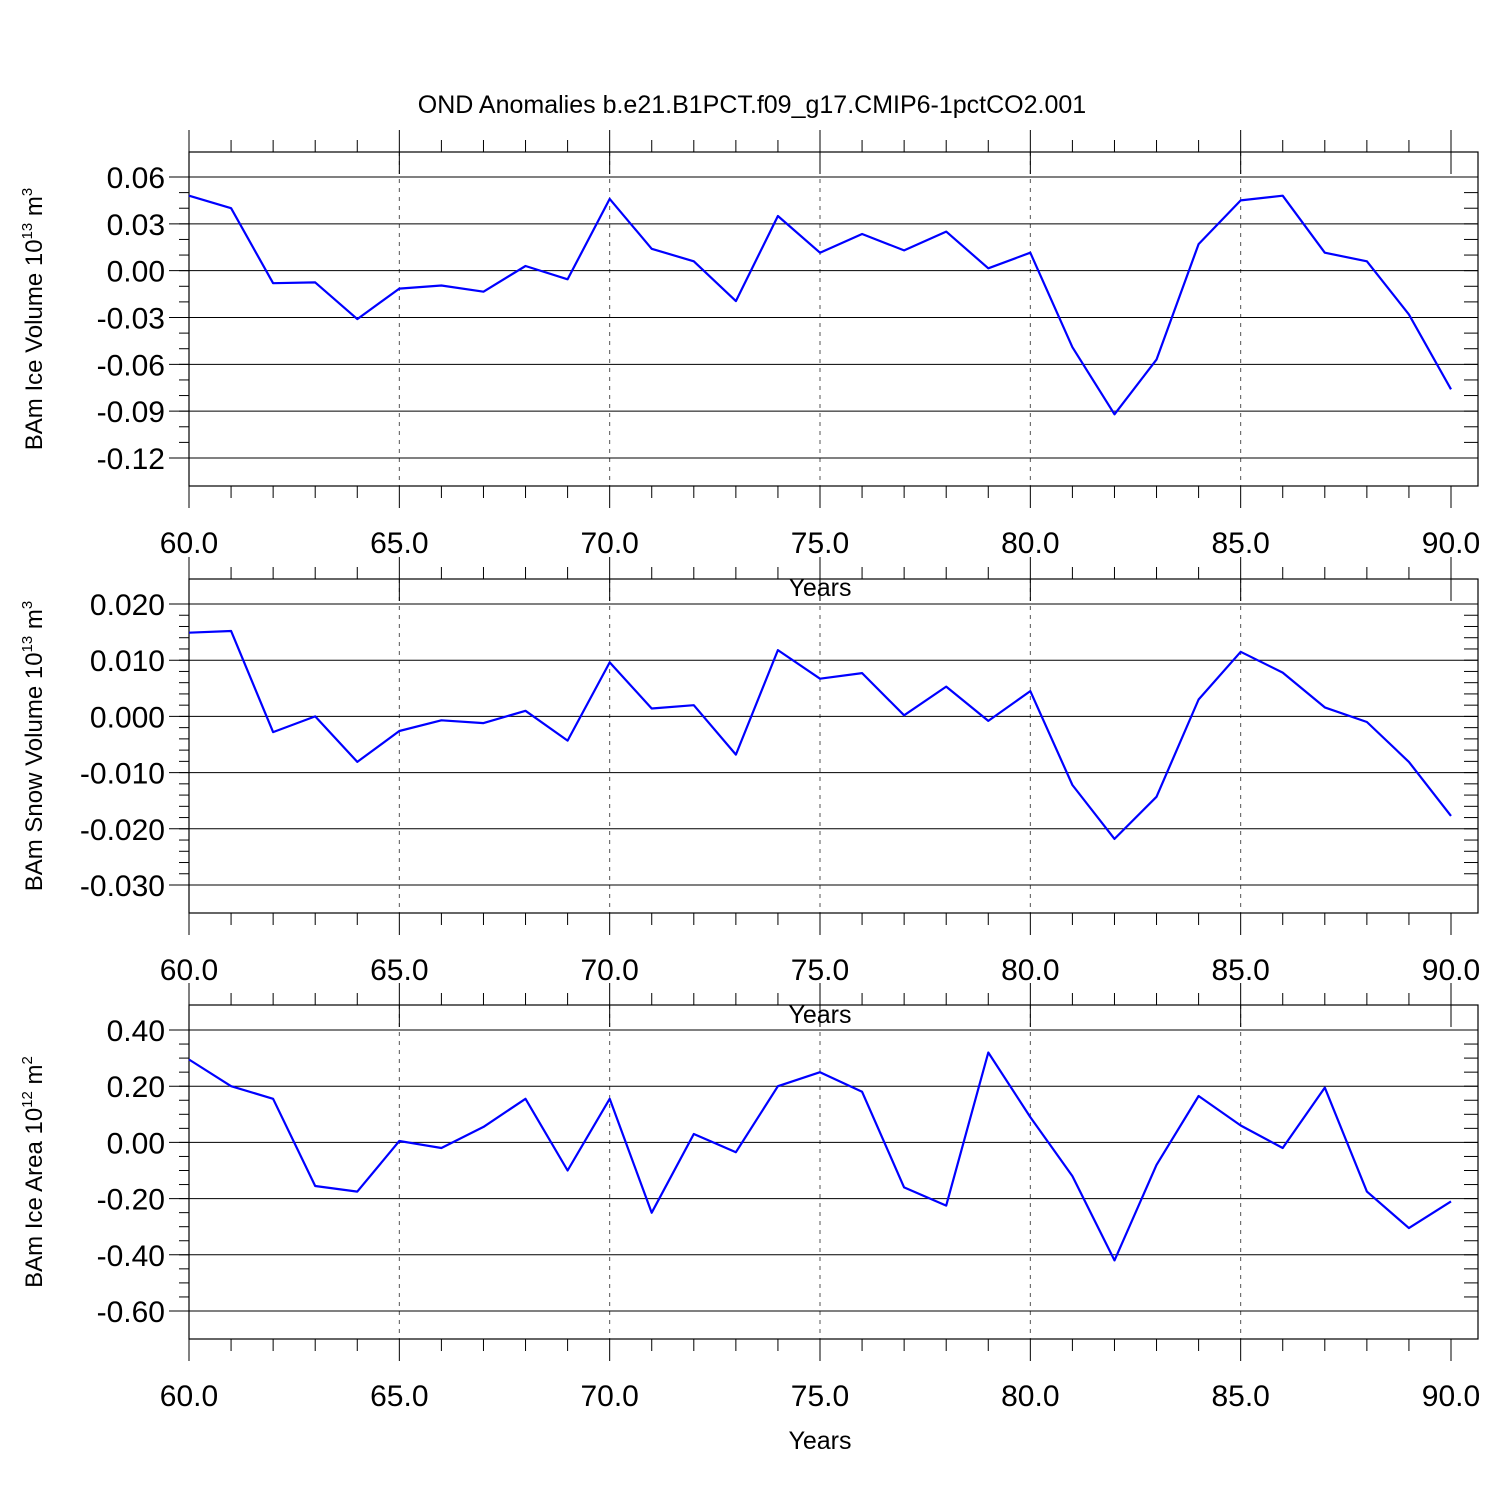 This screenshot has height=1505, width=1500. I want to click on y-tick-label: -0.09, so click(131, 412).